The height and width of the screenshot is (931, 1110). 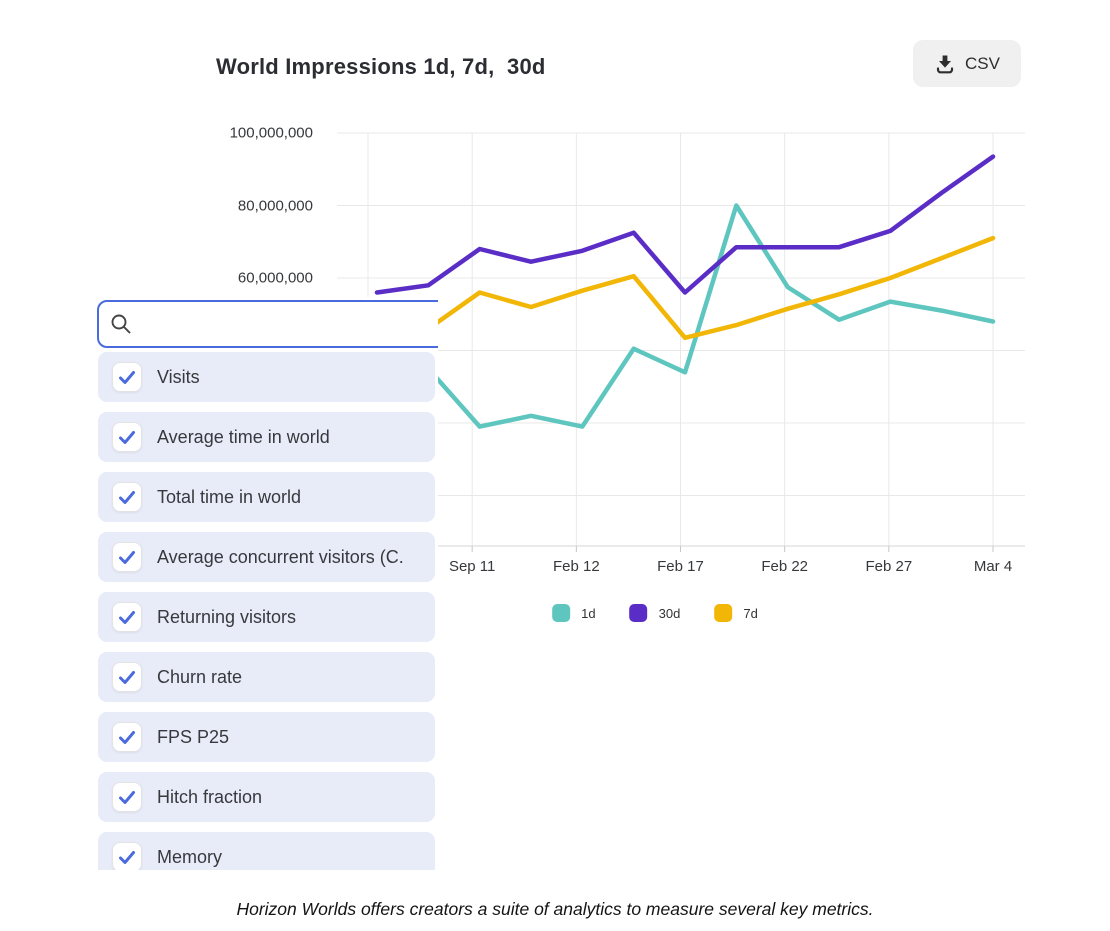 What do you see at coordinates (945, 64) in the screenshot?
I see `download-icon` at bounding box center [945, 64].